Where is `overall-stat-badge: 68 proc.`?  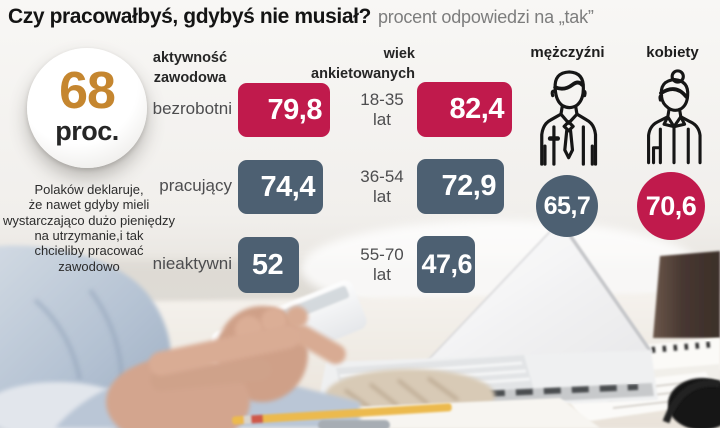
overall-stat-badge: 68 proc. is located at coordinates (87, 108).